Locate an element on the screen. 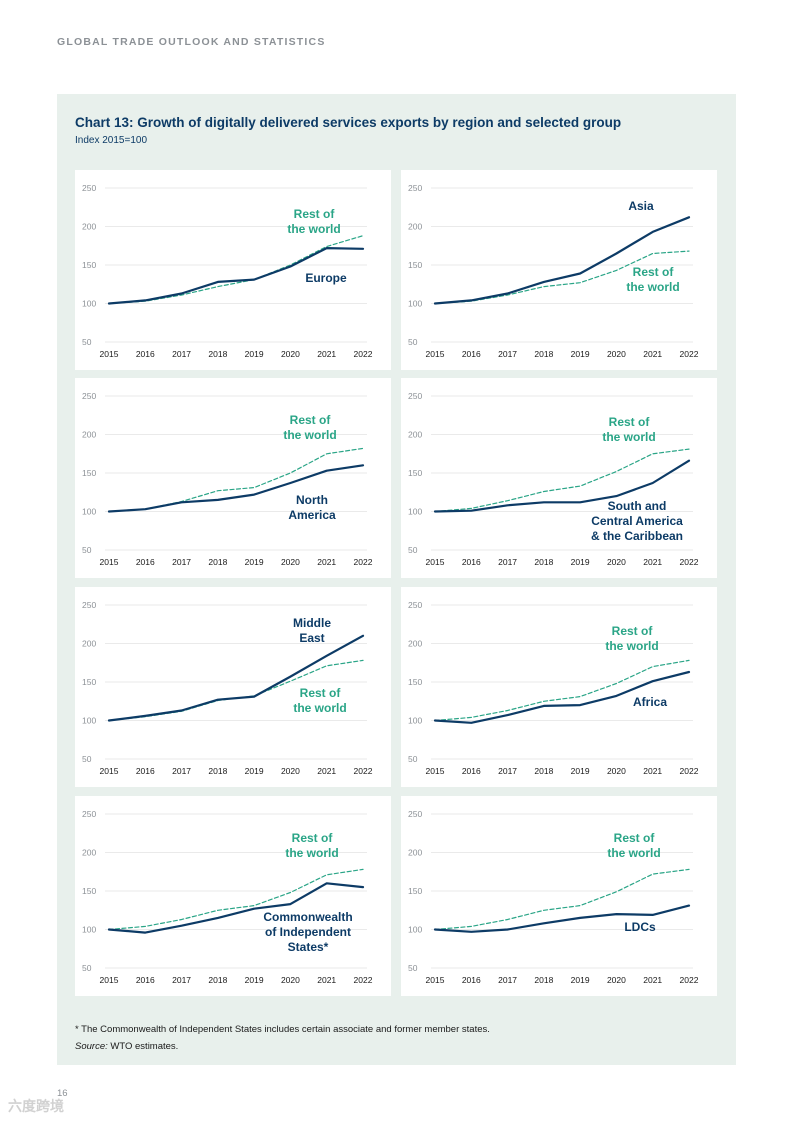 The image size is (793, 1122). series-label-region: Commonwealth of Independent States* is located at coordinates (307, 932).